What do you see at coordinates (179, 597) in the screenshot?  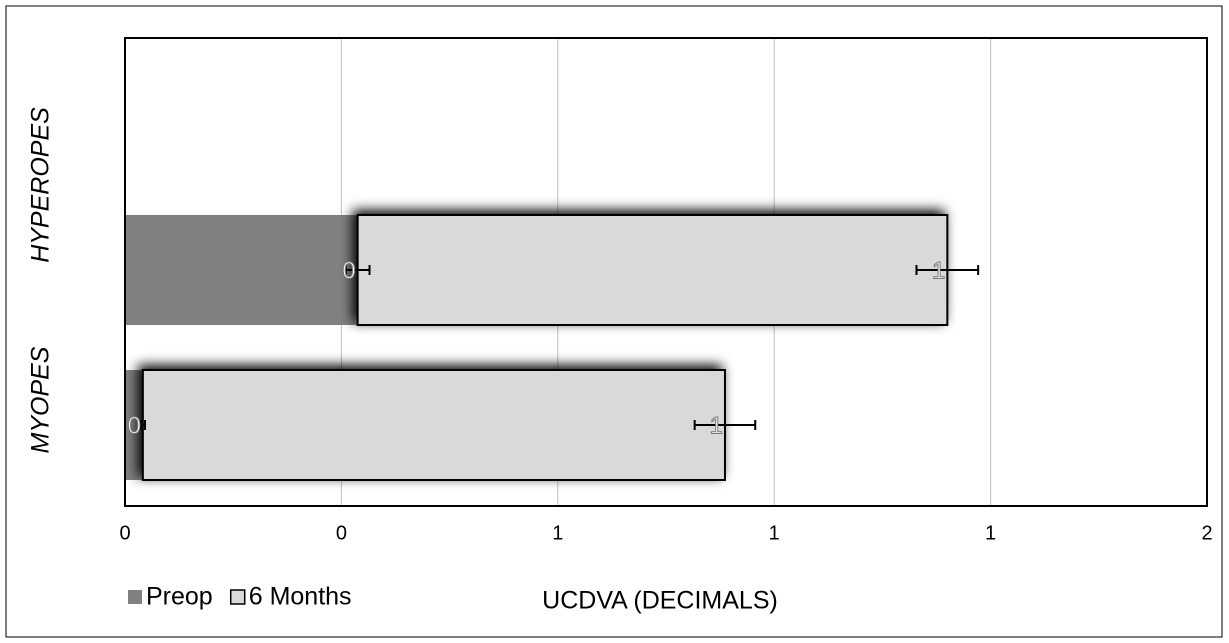 I see `legend-label: Preop` at bounding box center [179, 597].